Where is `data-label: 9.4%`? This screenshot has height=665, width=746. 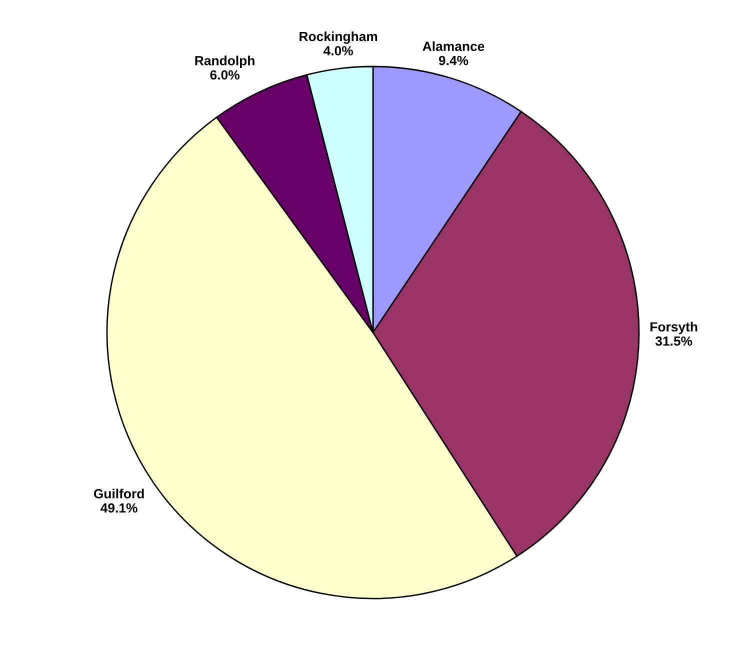
data-label: 9.4% is located at coordinates (453, 61).